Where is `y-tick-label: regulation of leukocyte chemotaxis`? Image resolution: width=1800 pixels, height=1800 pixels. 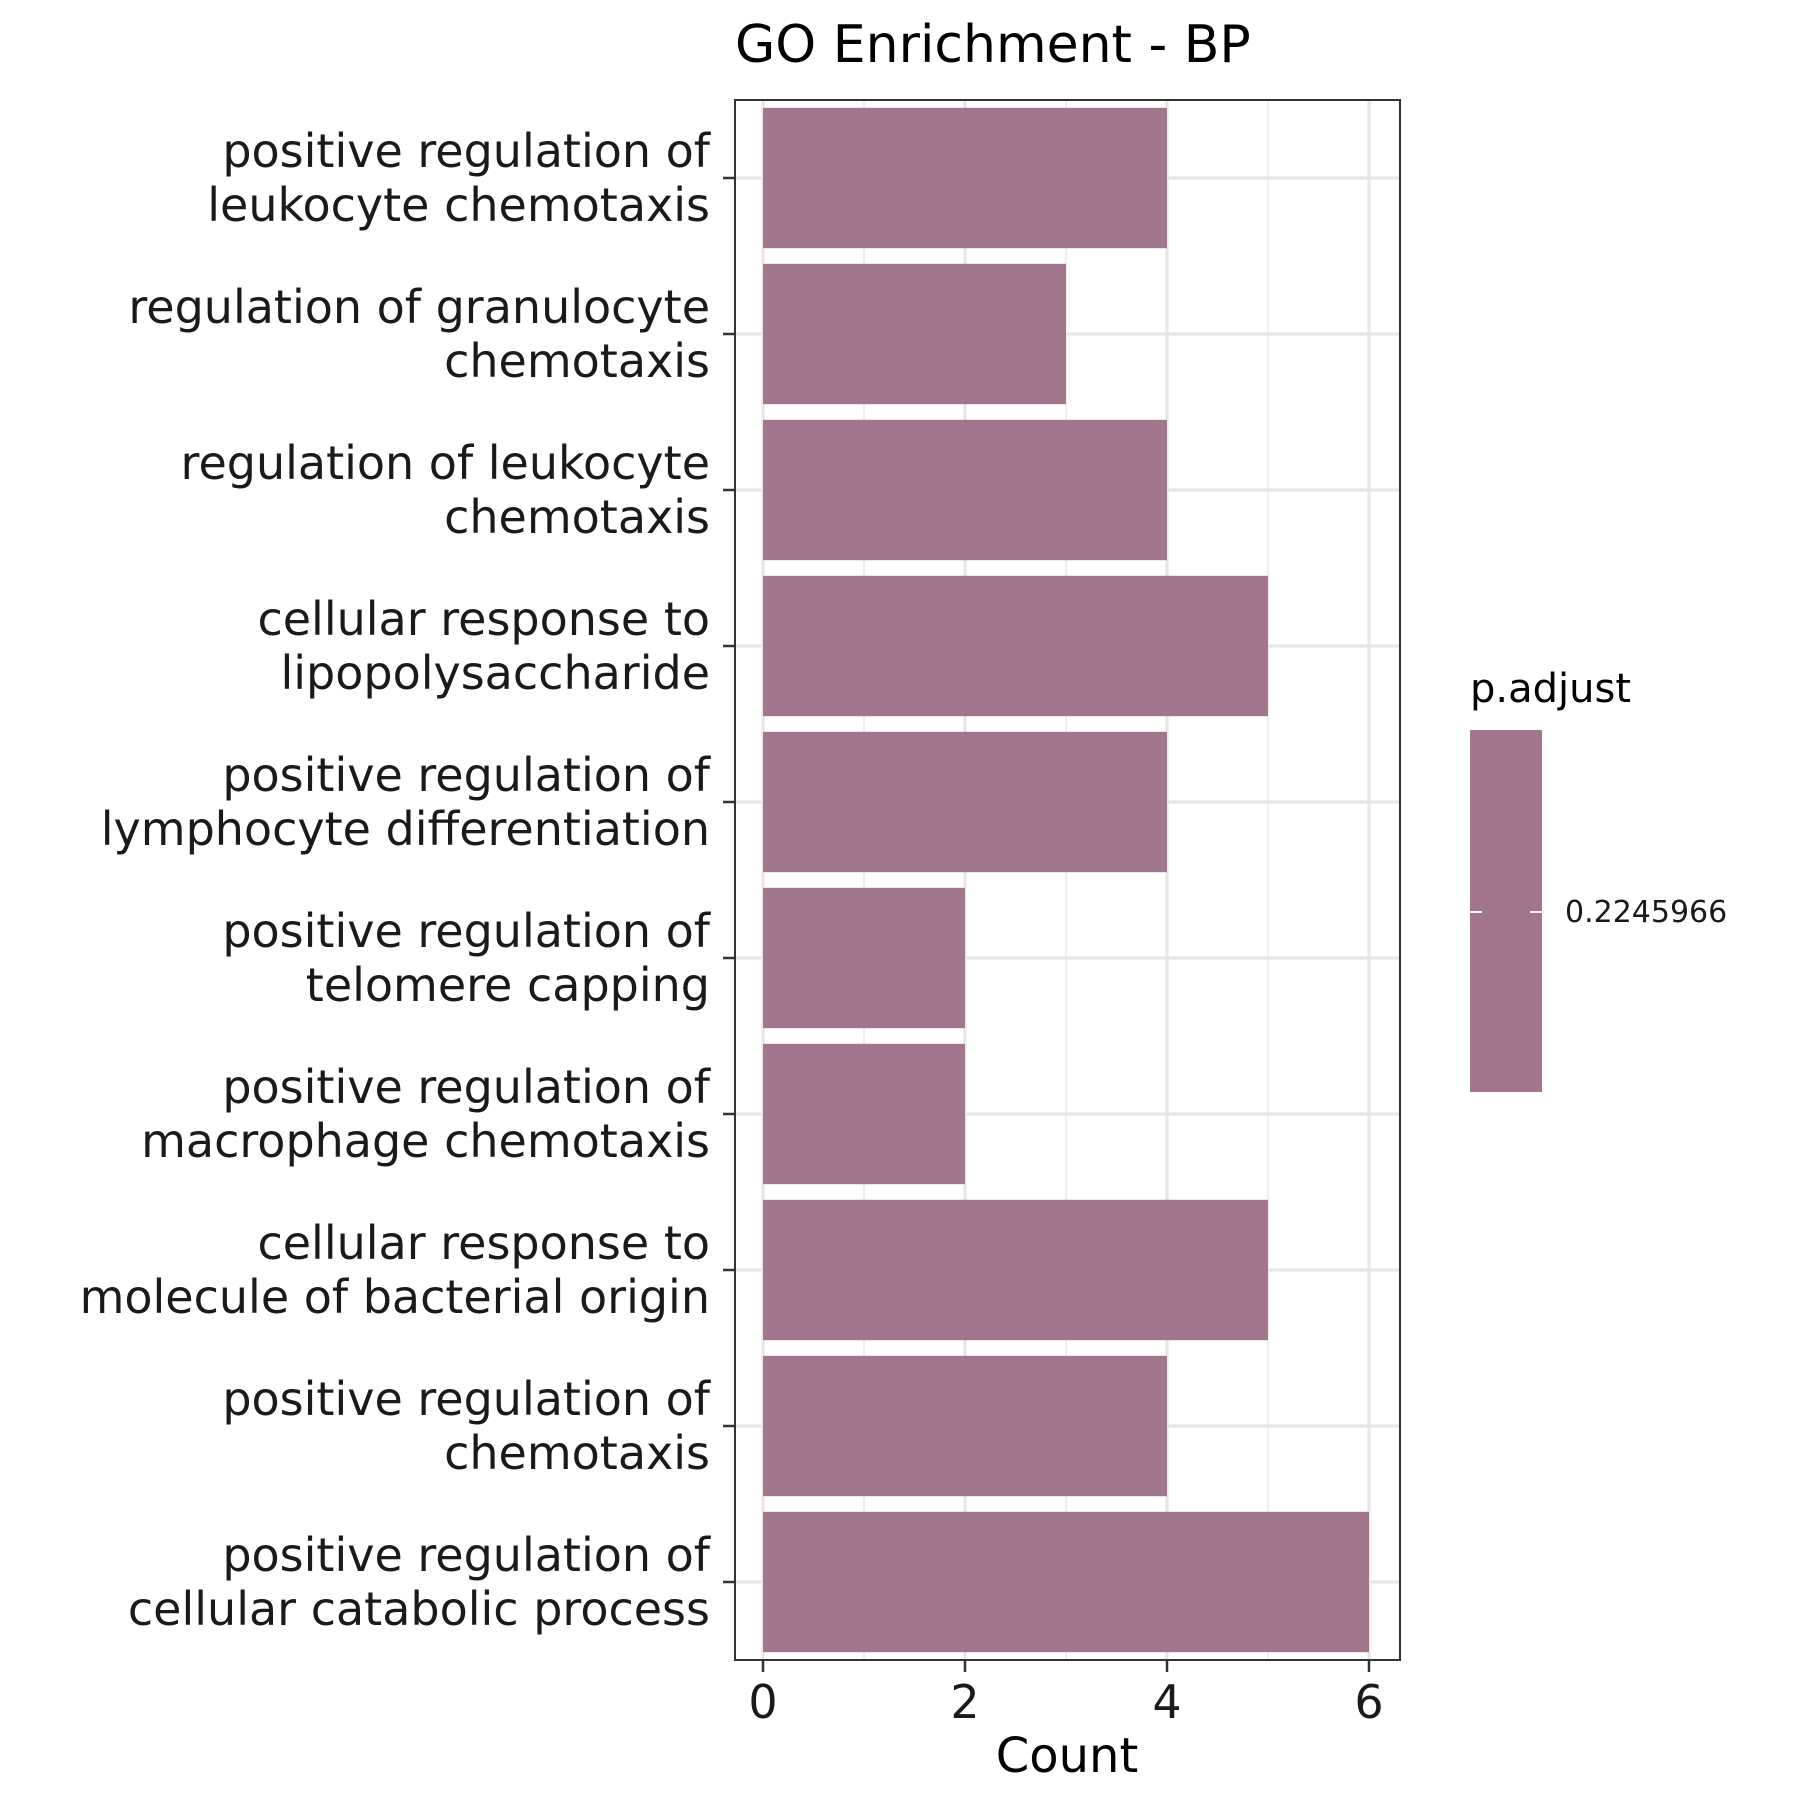
y-tick-label: regulation of leukocyte chemotaxis is located at coordinates (445, 490).